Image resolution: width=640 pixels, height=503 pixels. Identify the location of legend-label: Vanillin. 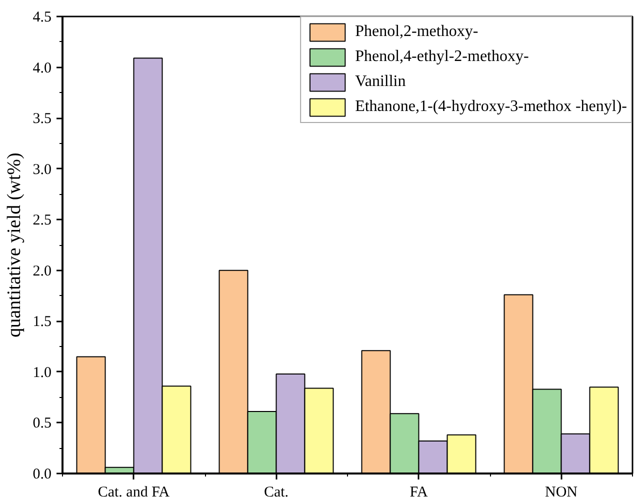
(380, 82).